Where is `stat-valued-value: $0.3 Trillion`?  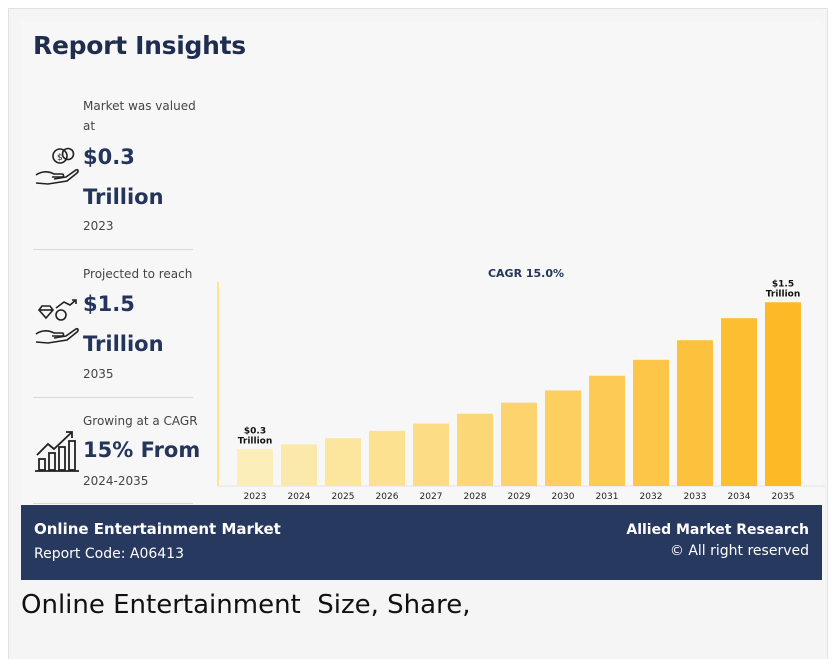 stat-valued-value: $0.3 Trillion is located at coordinates (123, 177).